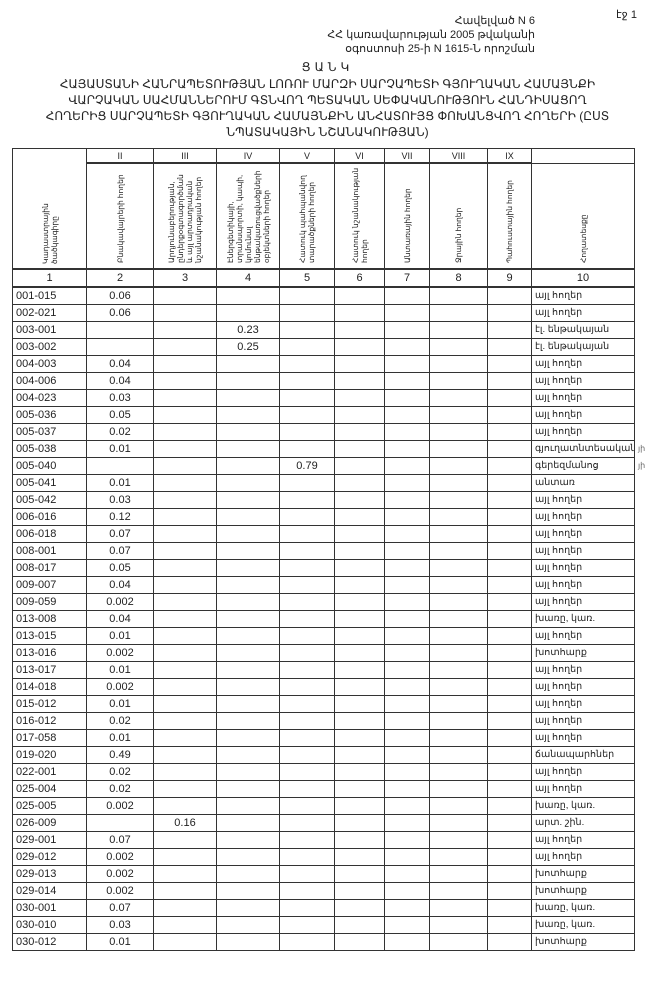 The height and width of the screenshot is (983, 655). I want to click on area-value: 0.23, so click(248, 330).